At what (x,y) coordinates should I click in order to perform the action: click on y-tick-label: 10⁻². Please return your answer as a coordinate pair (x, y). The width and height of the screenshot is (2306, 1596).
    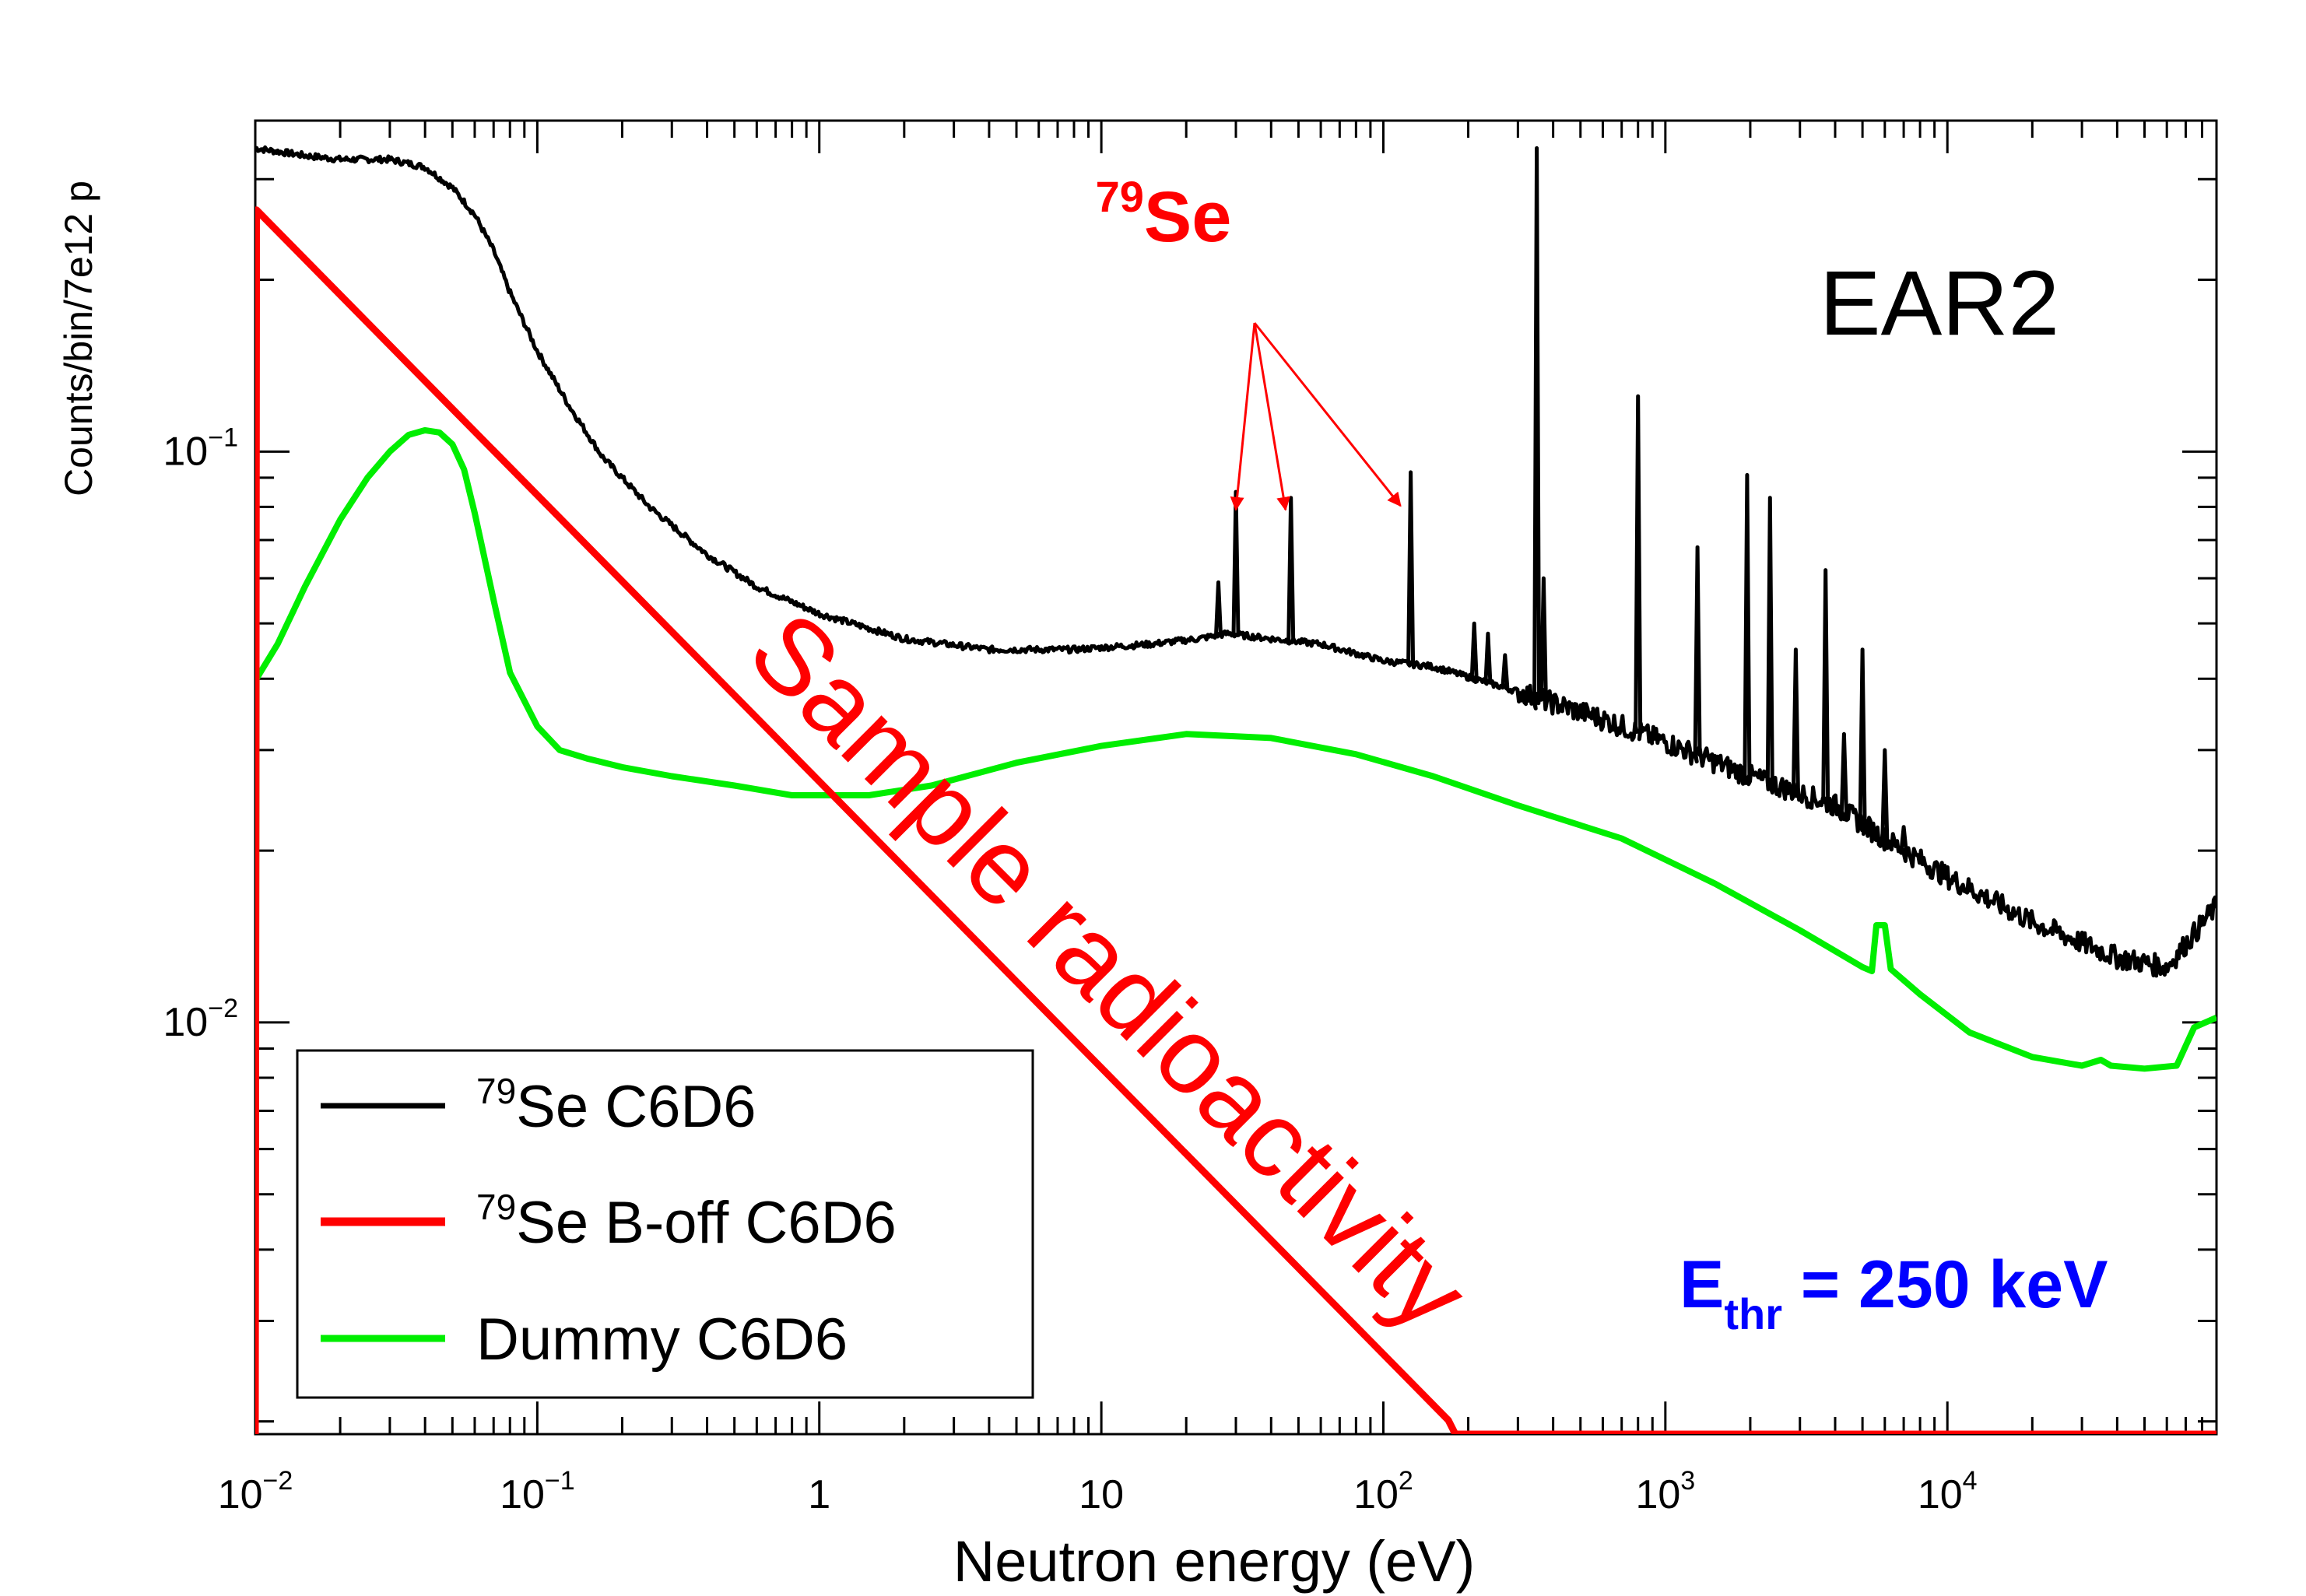
    Looking at the image, I should click on (201, 1020).